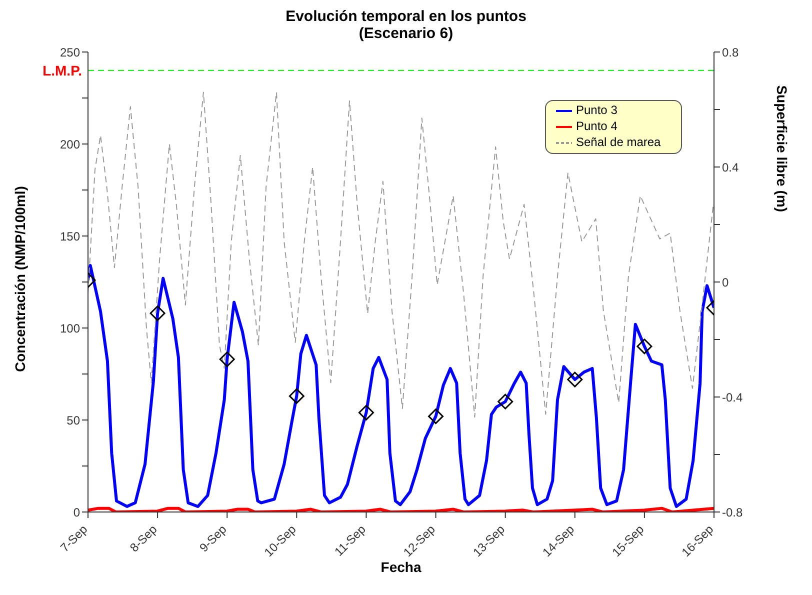 This screenshot has width=812, height=595. What do you see at coordinates (70, 236) in the screenshot?
I see `y-tick-label: 150` at bounding box center [70, 236].